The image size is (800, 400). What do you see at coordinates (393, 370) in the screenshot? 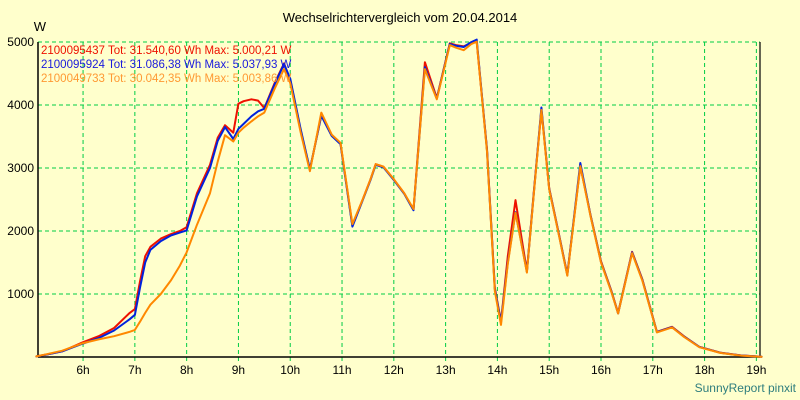
I see `x-tick-label-12h: 12h` at bounding box center [393, 370].